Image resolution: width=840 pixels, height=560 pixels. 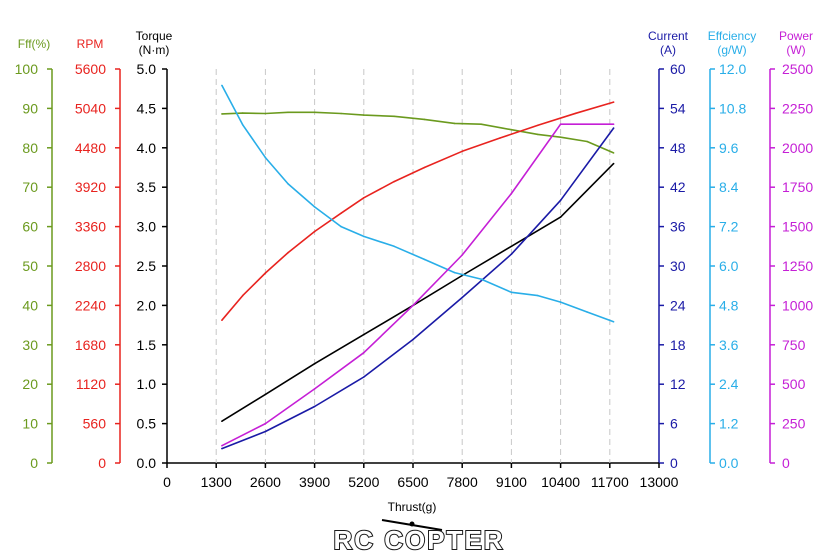 What do you see at coordinates (30, 148) in the screenshot?
I see `y-tick-label: 80` at bounding box center [30, 148].